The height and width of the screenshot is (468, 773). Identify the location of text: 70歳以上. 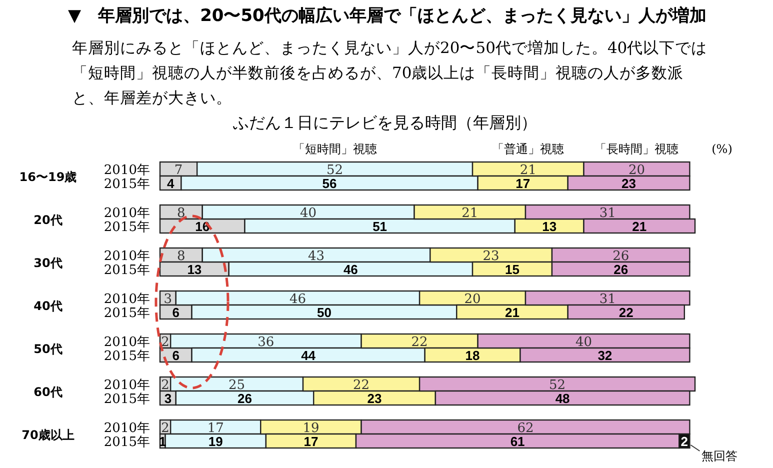
(48, 435).